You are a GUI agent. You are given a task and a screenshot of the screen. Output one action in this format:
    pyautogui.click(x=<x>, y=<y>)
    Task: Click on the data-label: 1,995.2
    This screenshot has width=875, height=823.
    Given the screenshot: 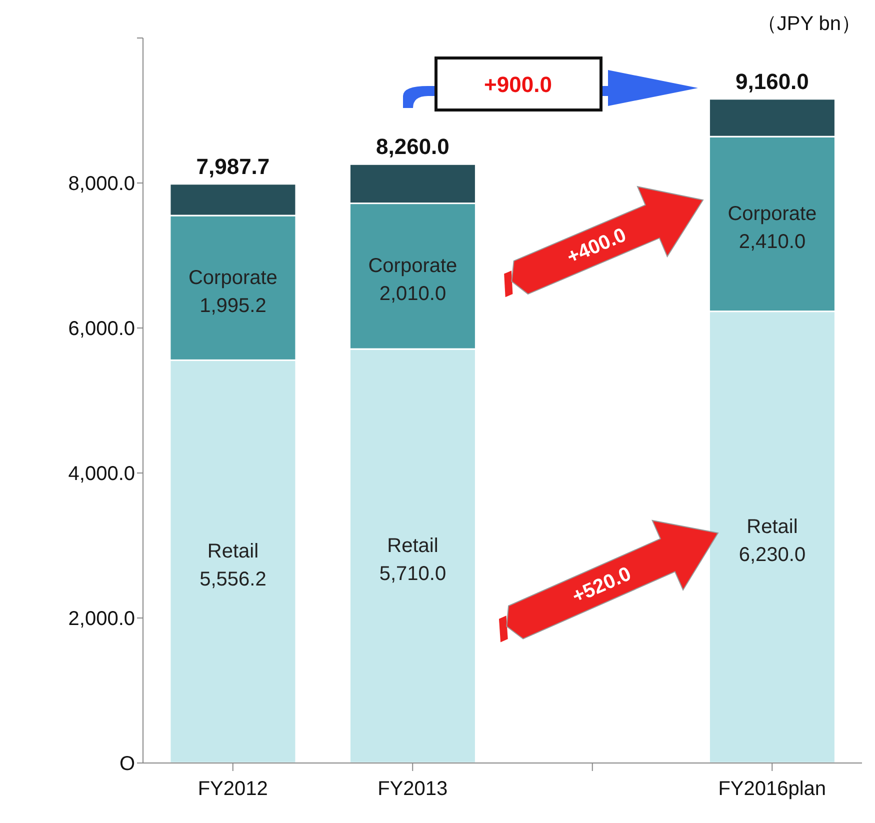 What is the action you would take?
    pyautogui.click(x=233, y=305)
    